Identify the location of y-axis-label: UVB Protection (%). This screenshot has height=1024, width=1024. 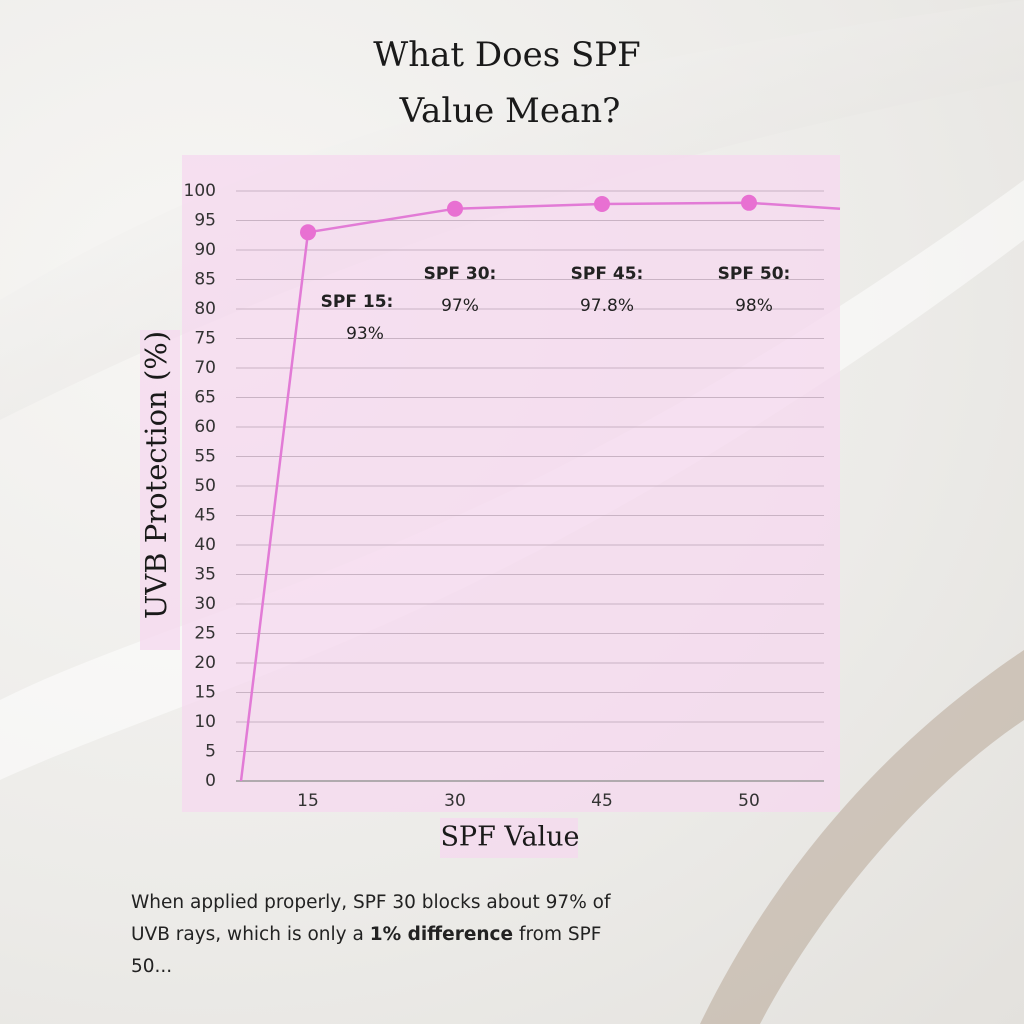
(156, 475).